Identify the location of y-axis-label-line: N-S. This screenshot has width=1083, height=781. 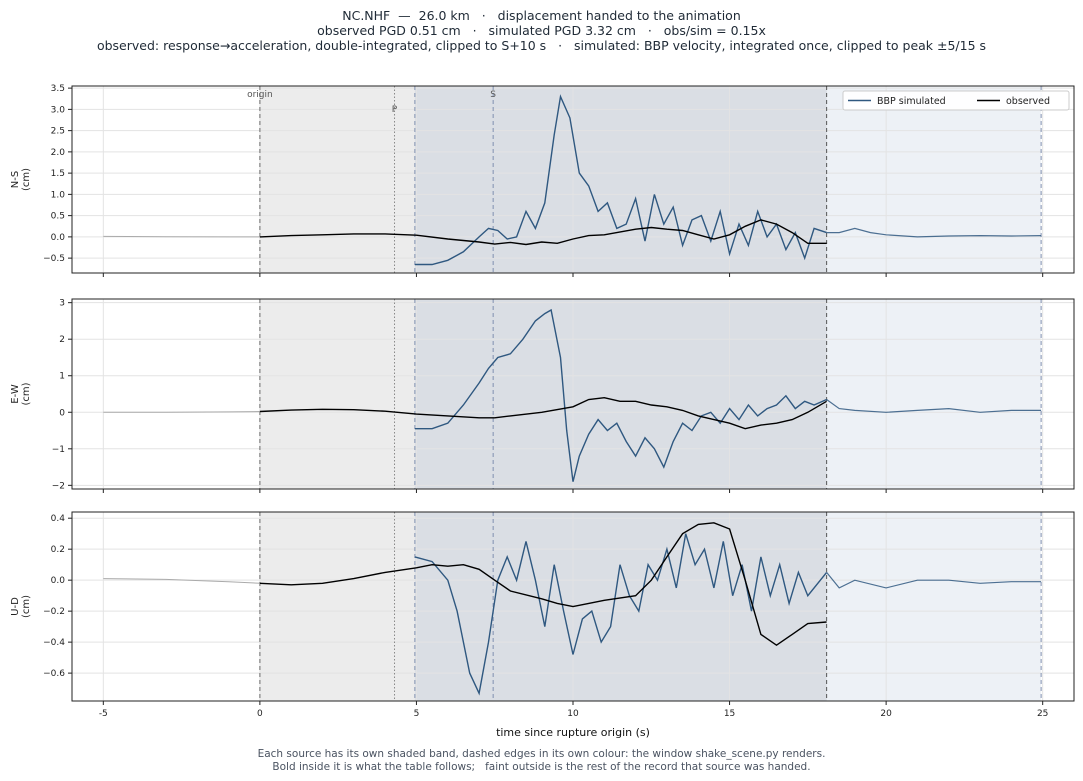
(15, 179).